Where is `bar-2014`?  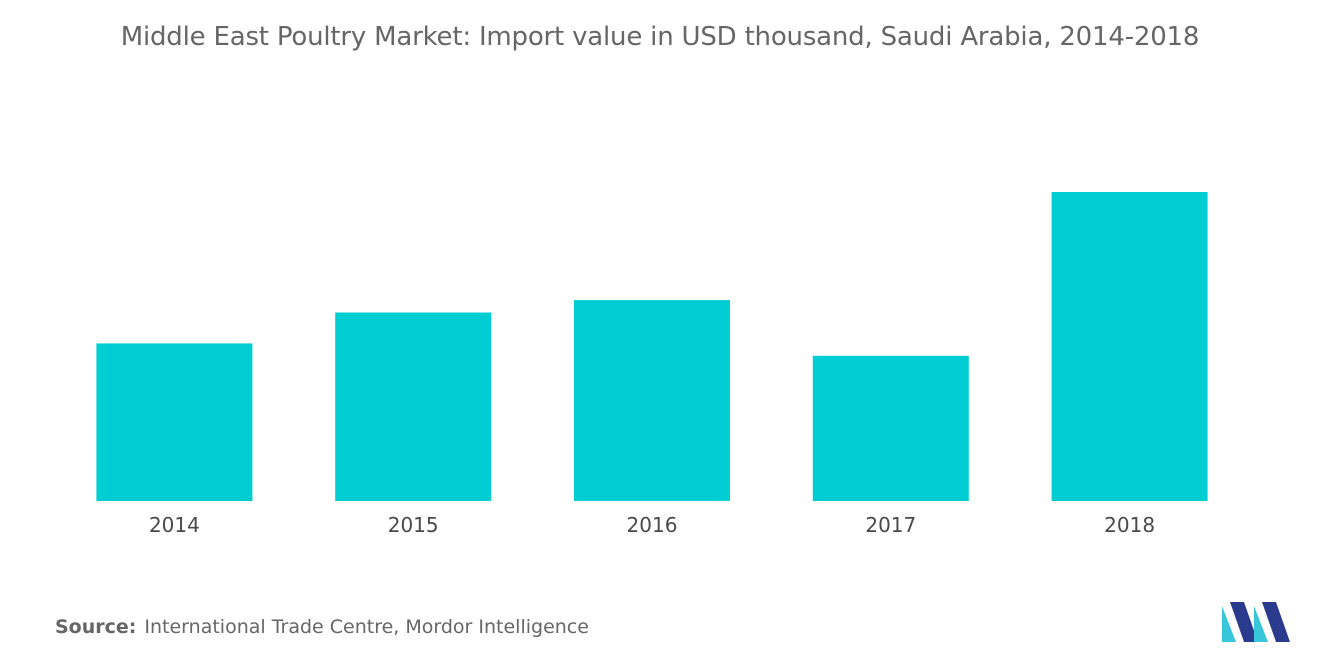 bar-2014 is located at coordinates (174, 422).